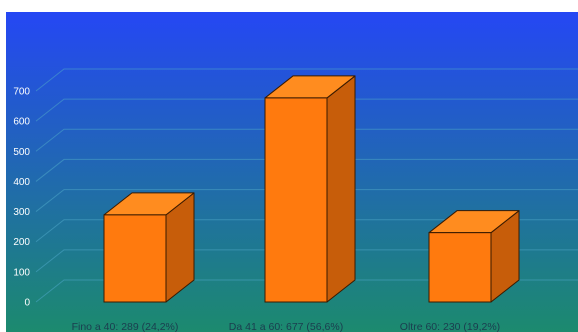 Image resolution: width=578 pixels, height=332 pixels. What do you see at coordinates (341, 189) in the screenshot?
I see `bar-side-face` at bounding box center [341, 189].